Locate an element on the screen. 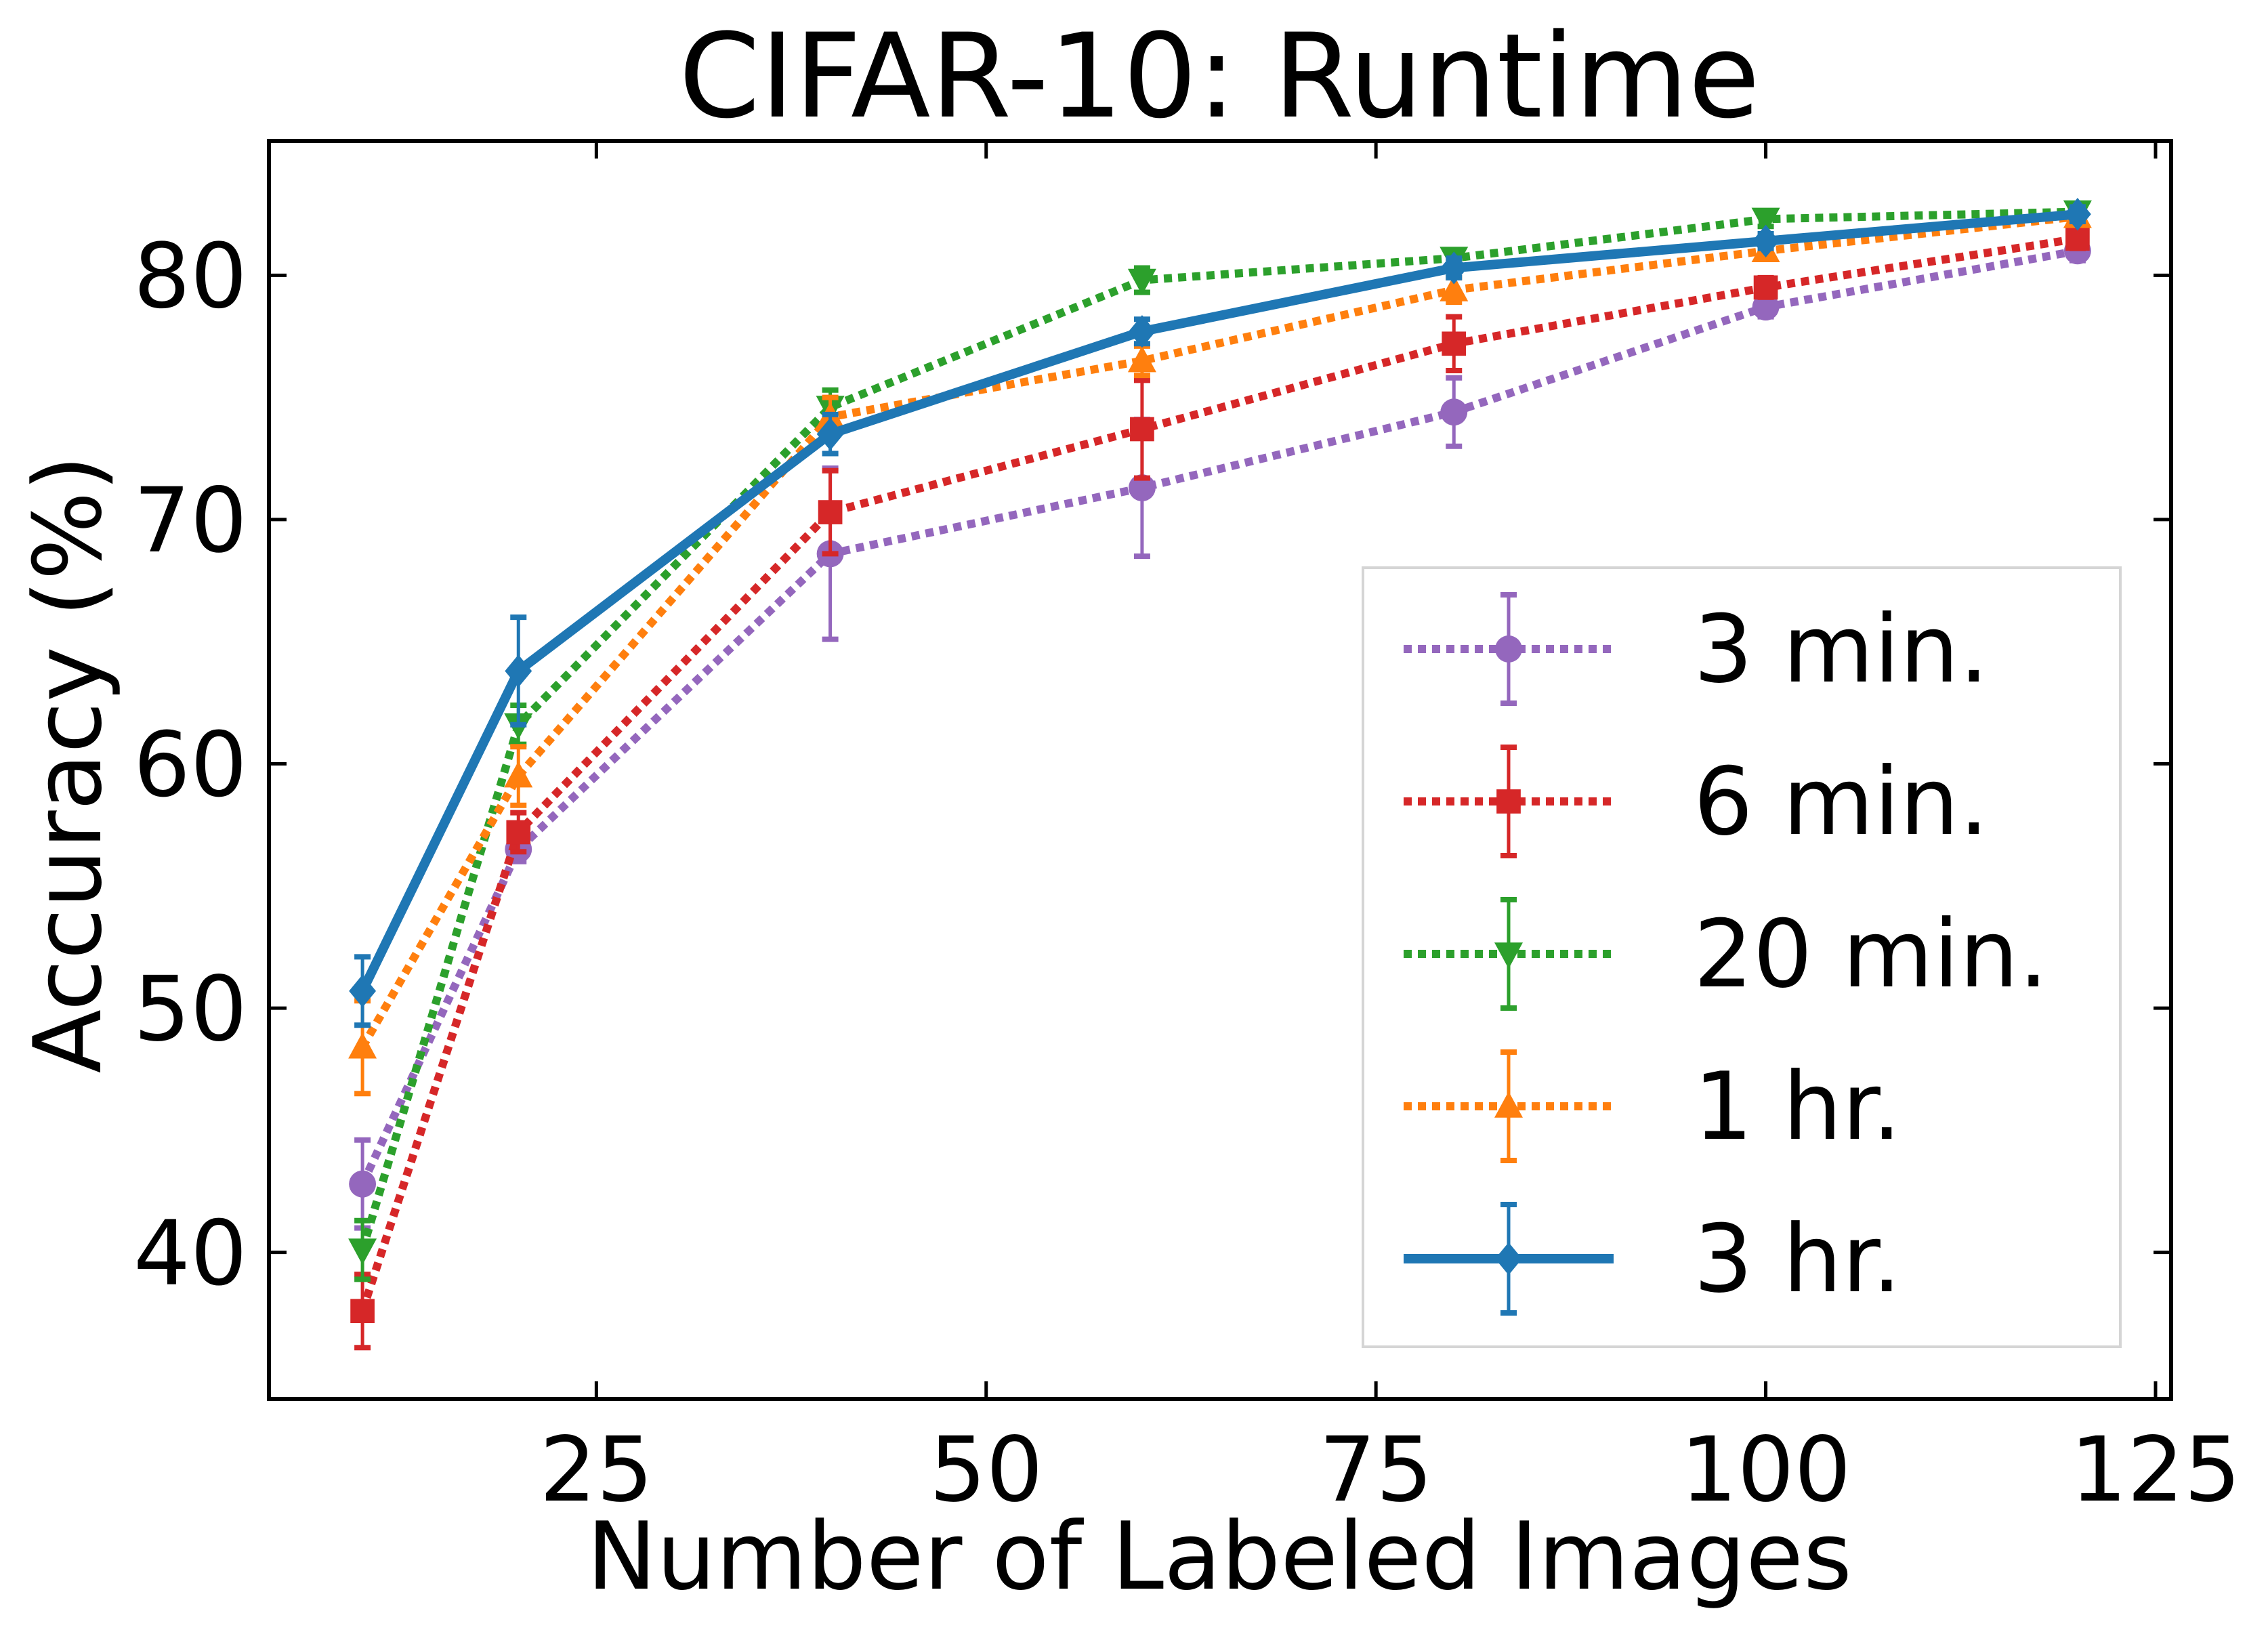  legend-item-2: 20 min. is located at coordinates (1726, 954).